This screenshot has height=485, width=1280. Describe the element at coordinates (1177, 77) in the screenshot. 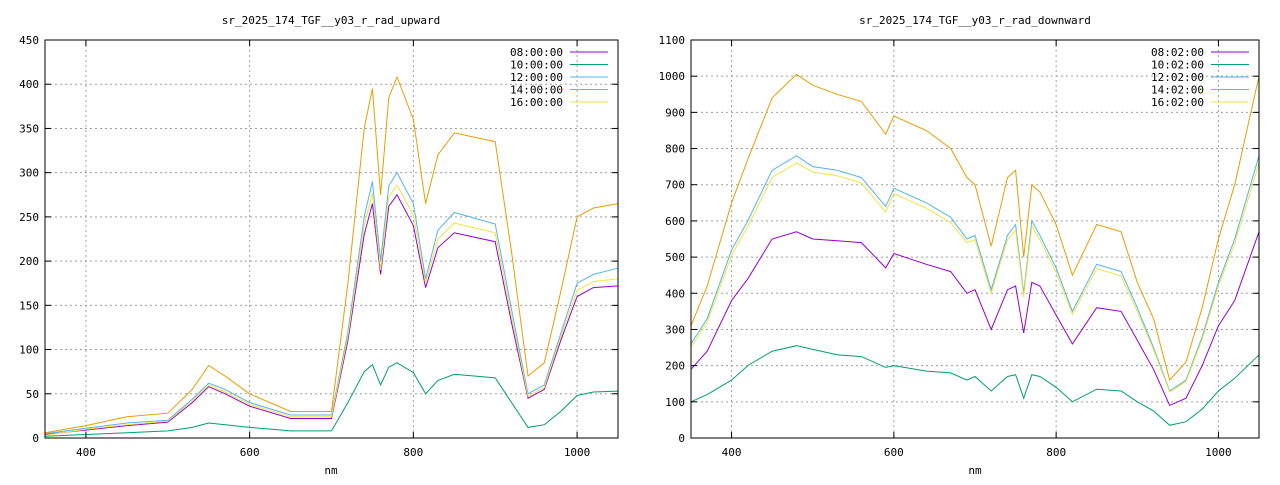

I see `legend-label: 12:02:00` at that location.